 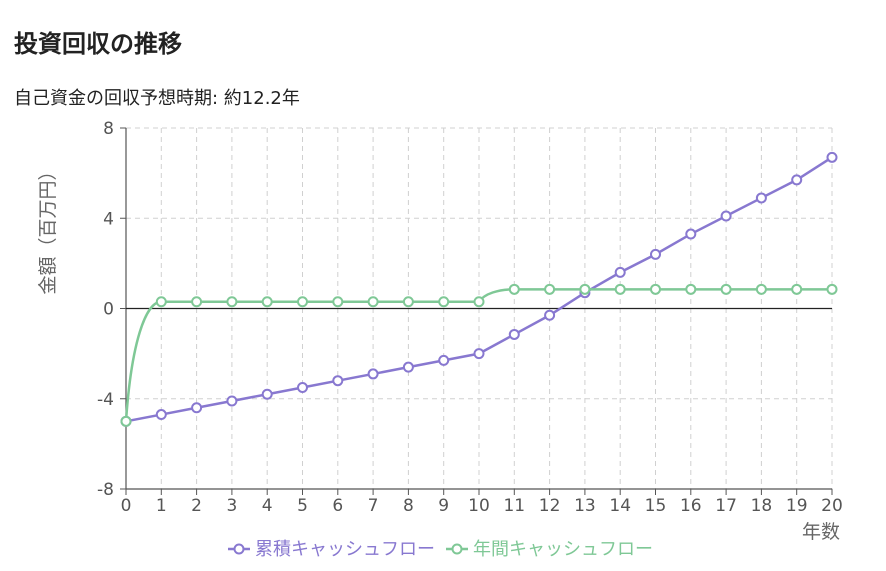 What do you see at coordinates (656, 506) in the screenshot?
I see `x-tick-label: 15` at bounding box center [656, 506].